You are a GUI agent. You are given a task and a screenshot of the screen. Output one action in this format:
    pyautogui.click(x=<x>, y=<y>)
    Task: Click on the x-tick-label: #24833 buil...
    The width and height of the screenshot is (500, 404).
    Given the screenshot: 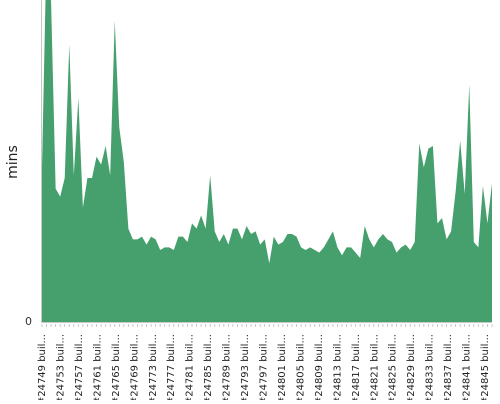 What is the action you would take?
    pyautogui.click(x=430, y=367)
    